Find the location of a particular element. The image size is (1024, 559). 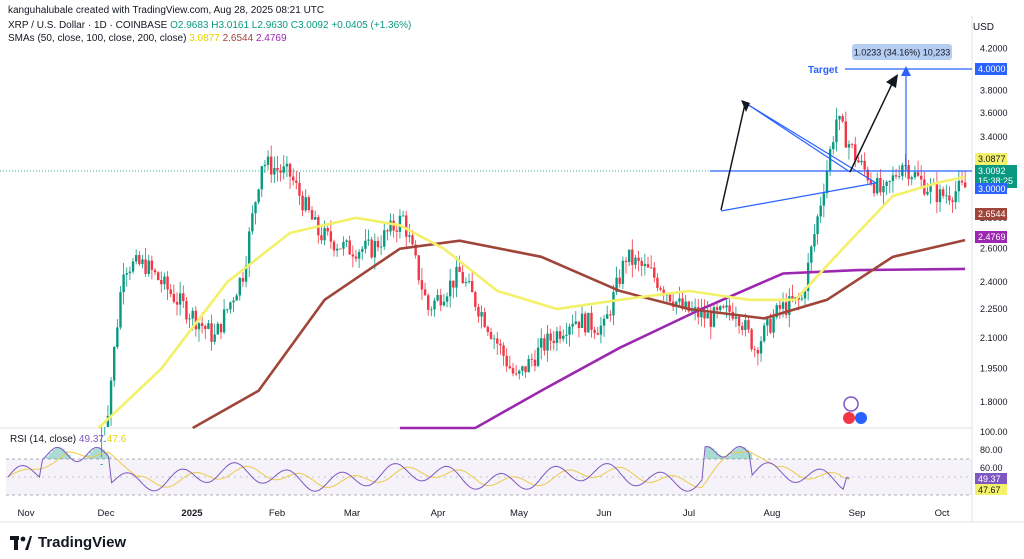

triangle-upper-line is located at coordinates (798, 138).